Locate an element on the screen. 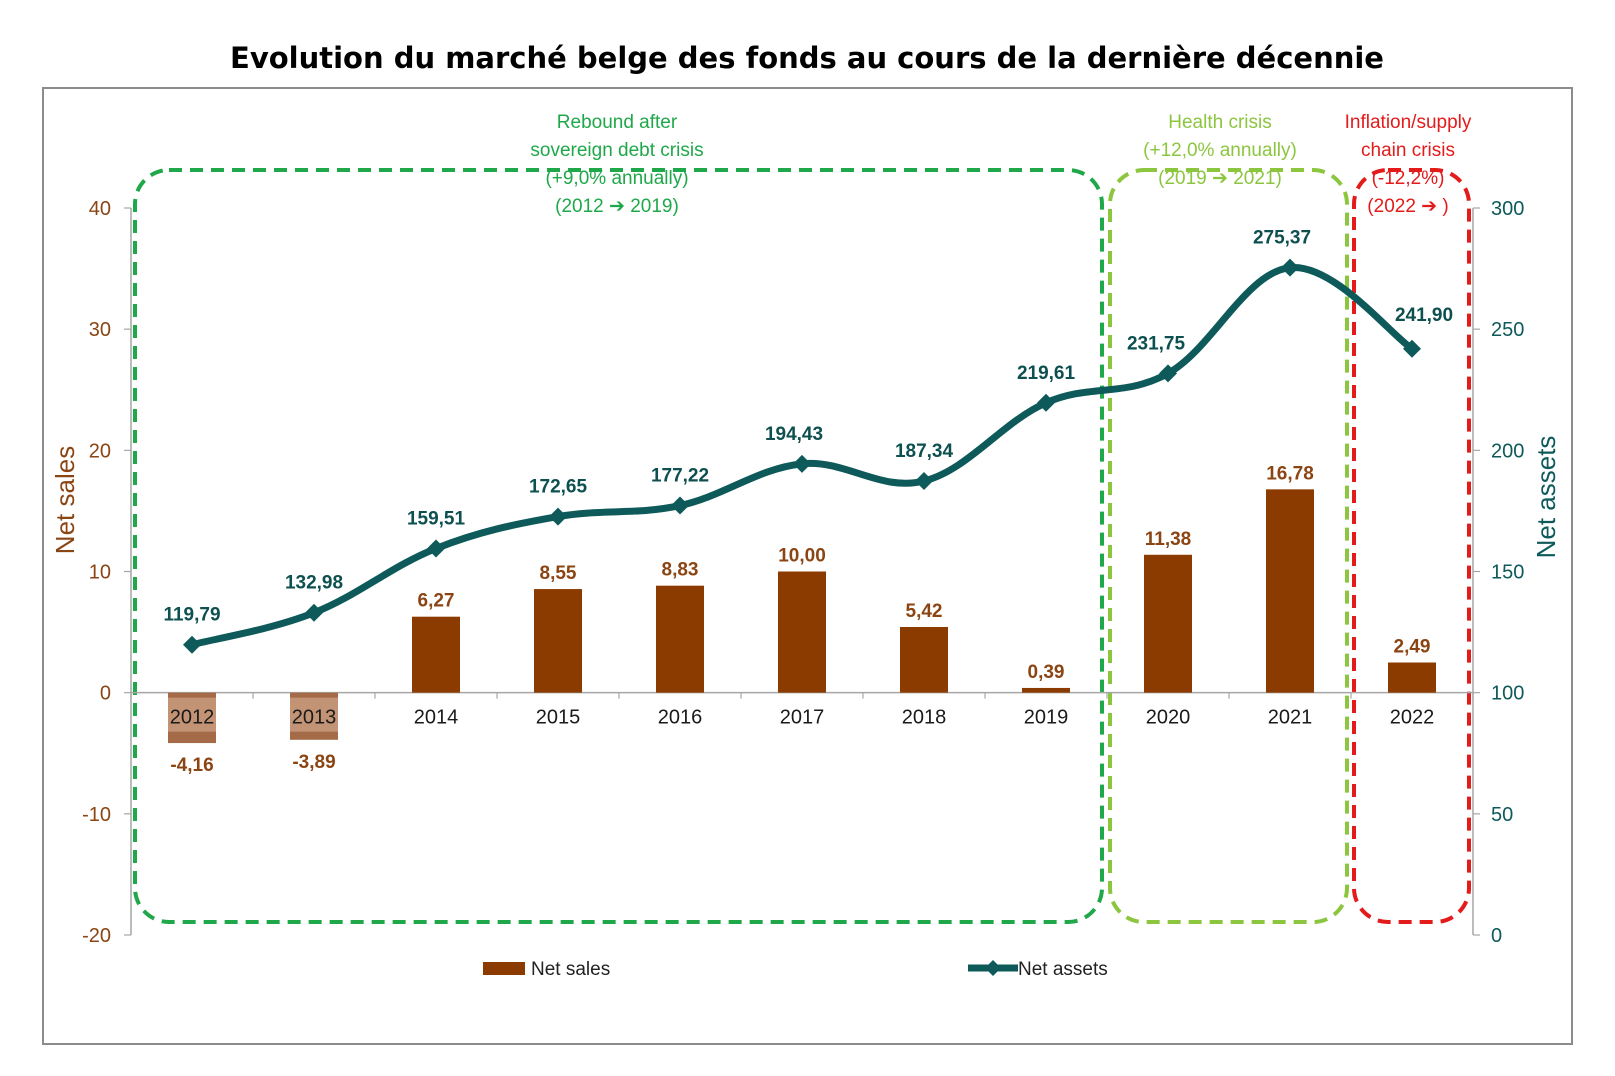 This screenshot has width=1615, height=1076. bar-value-label-2018: 5,42 is located at coordinates (924, 611).